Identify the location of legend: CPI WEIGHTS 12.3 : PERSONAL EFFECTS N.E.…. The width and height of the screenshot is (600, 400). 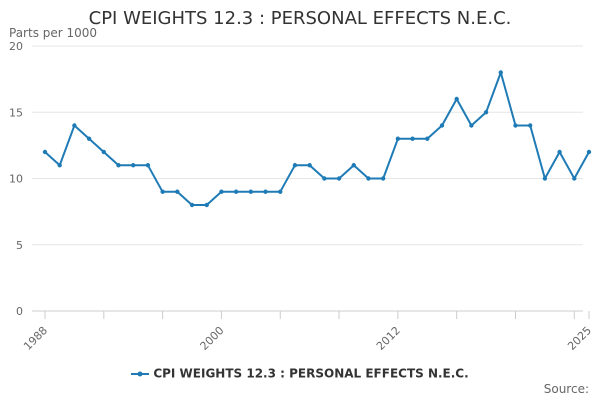
(300, 373).